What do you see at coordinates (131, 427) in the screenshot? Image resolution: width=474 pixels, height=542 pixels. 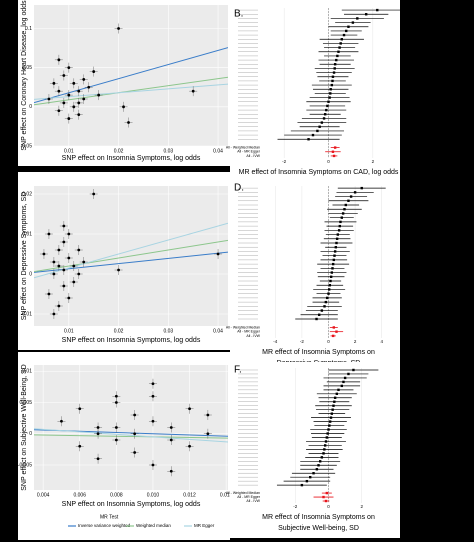 I see `plot-area` at bounding box center [131, 427].